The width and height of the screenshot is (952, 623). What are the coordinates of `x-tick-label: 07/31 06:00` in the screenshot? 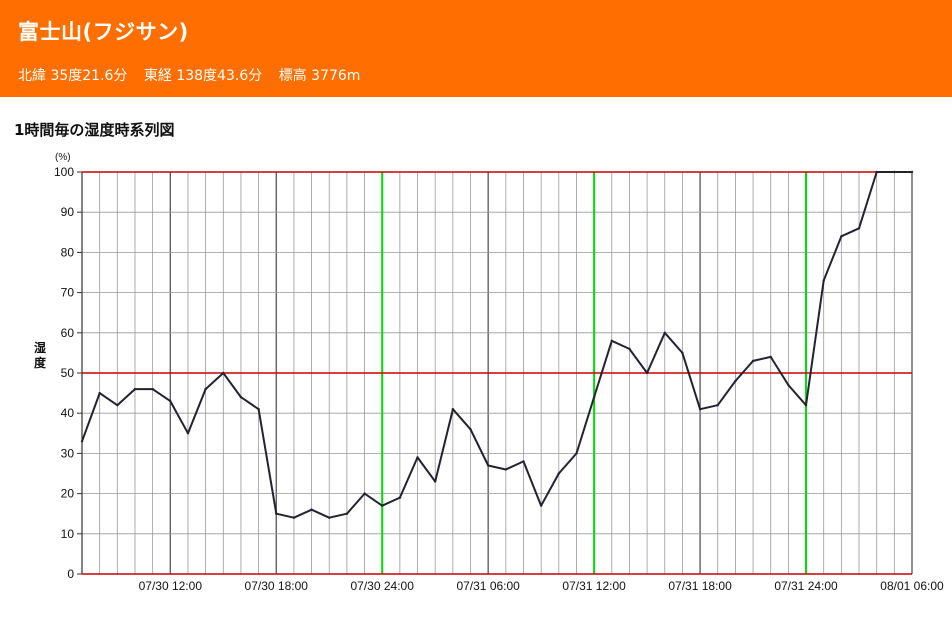 It's located at (488, 586).